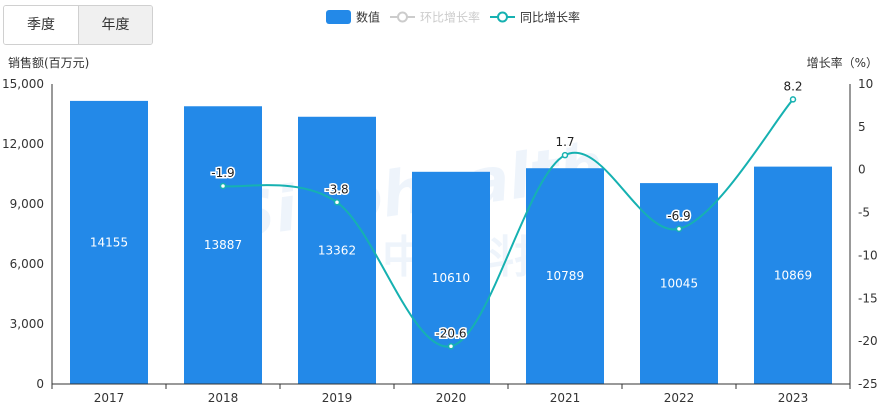 The width and height of the screenshot is (881, 409). What do you see at coordinates (27, 204) in the screenshot?
I see `y-left-tick-label: 9,000` at bounding box center [27, 204].